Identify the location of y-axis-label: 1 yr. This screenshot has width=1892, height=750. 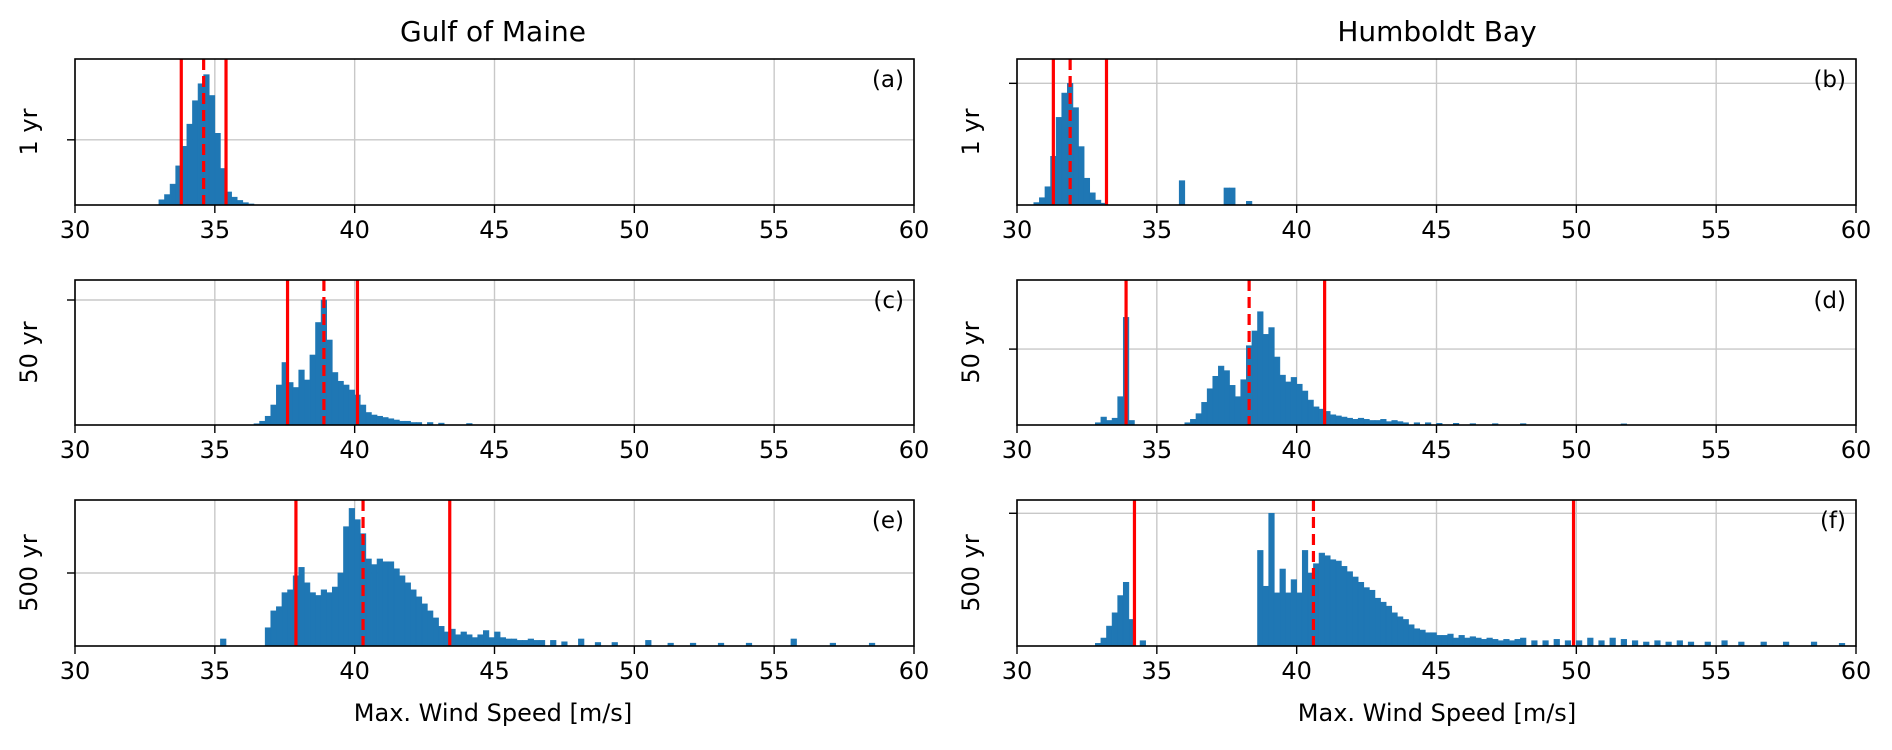
(29, 131).